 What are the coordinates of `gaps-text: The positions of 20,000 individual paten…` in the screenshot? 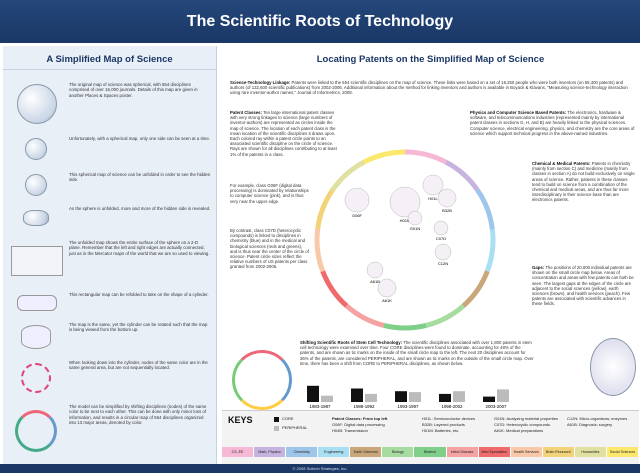 It's located at (583, 286).